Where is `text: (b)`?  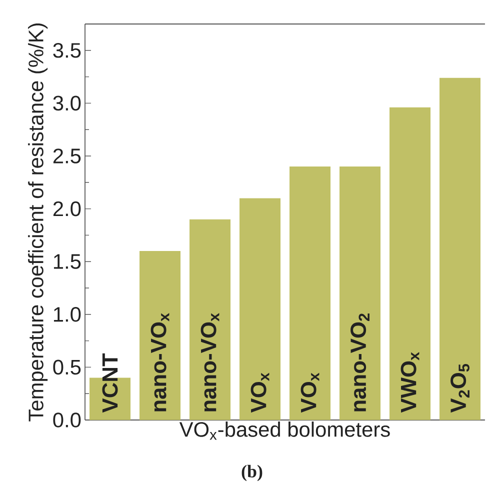 text: (b) is located at coordinates (252, 473).